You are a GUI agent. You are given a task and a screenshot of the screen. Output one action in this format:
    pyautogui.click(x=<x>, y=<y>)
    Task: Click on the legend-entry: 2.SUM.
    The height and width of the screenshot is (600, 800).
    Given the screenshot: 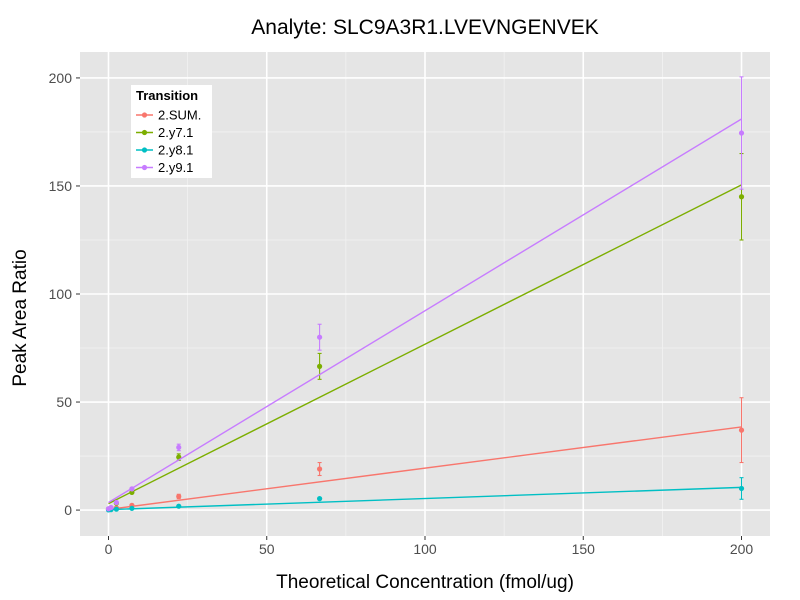 What is the action you would take?
    pyautogui.click(x=168, y=115)
    